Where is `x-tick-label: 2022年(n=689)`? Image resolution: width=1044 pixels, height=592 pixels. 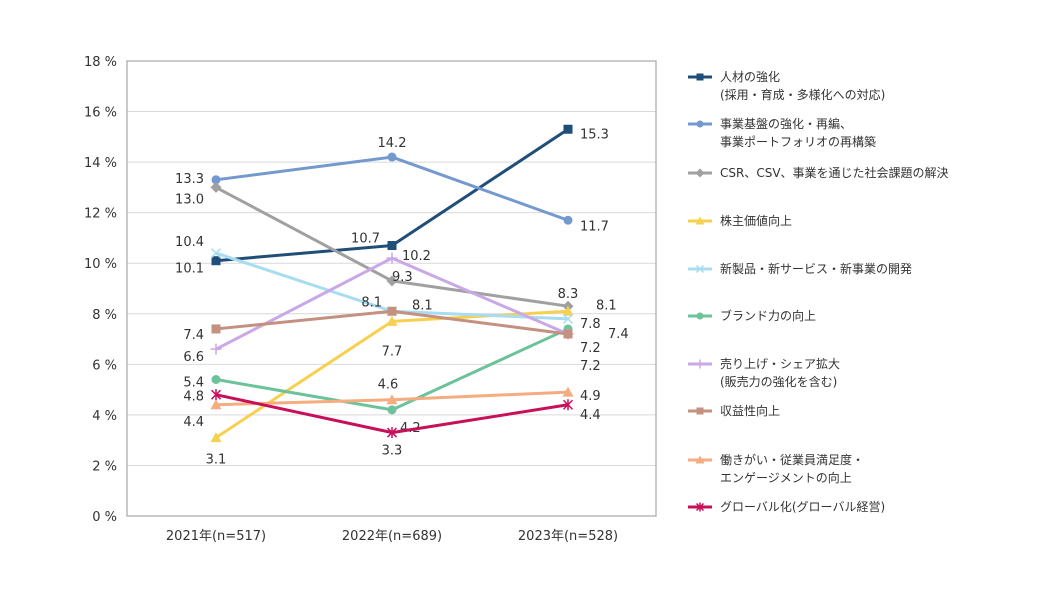
x-tick-label: 2022年(n=689) is located at coordinates (392, 536).